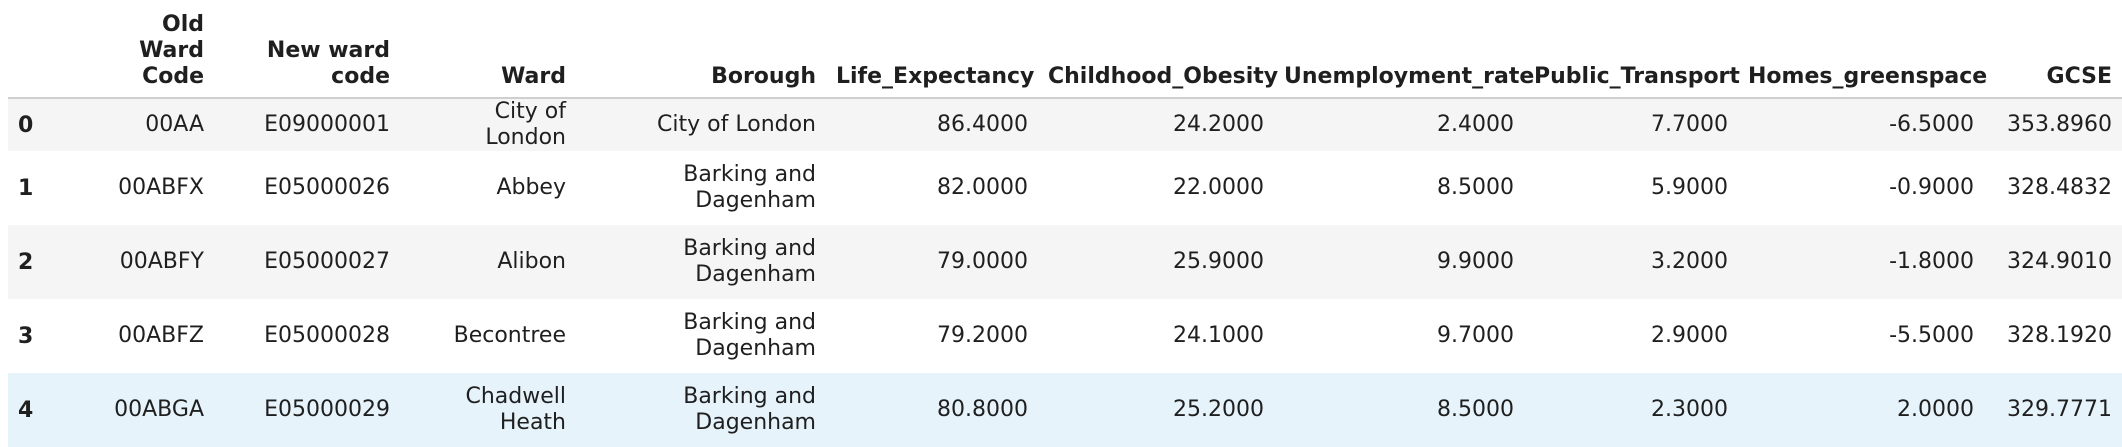 Image resolution: width=2122 pixels, height=447 pixels. What do you see at coordinates (2059, 335) in the screenshot?
I see `cell-gcse: 328.1920` at bounding box center [2059, 335].